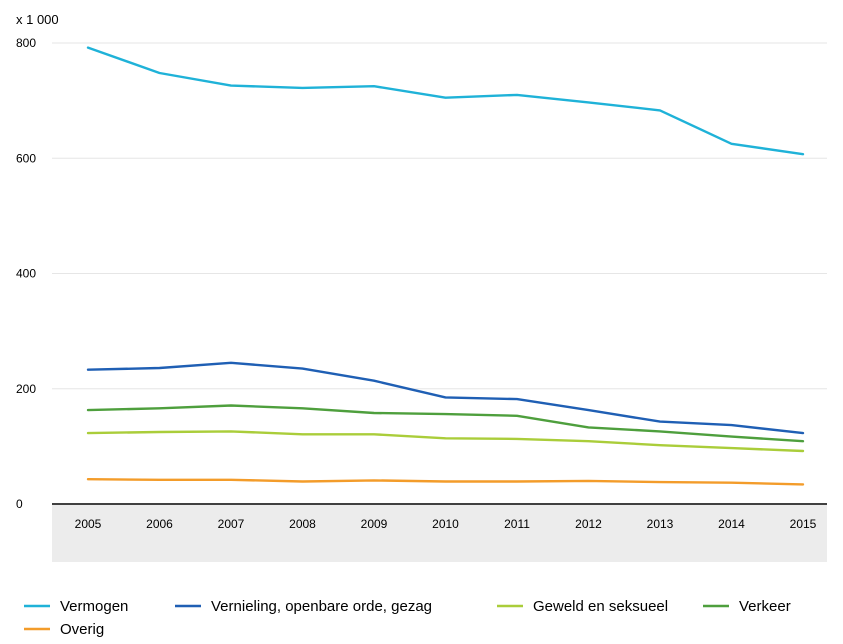 Image resolution: width=843 pixels, height=644 pixels. What do you see at coordinates (94, 606) in the screenshot?
I see `legend-label: Vermogen` at bounding box center [94, 606].